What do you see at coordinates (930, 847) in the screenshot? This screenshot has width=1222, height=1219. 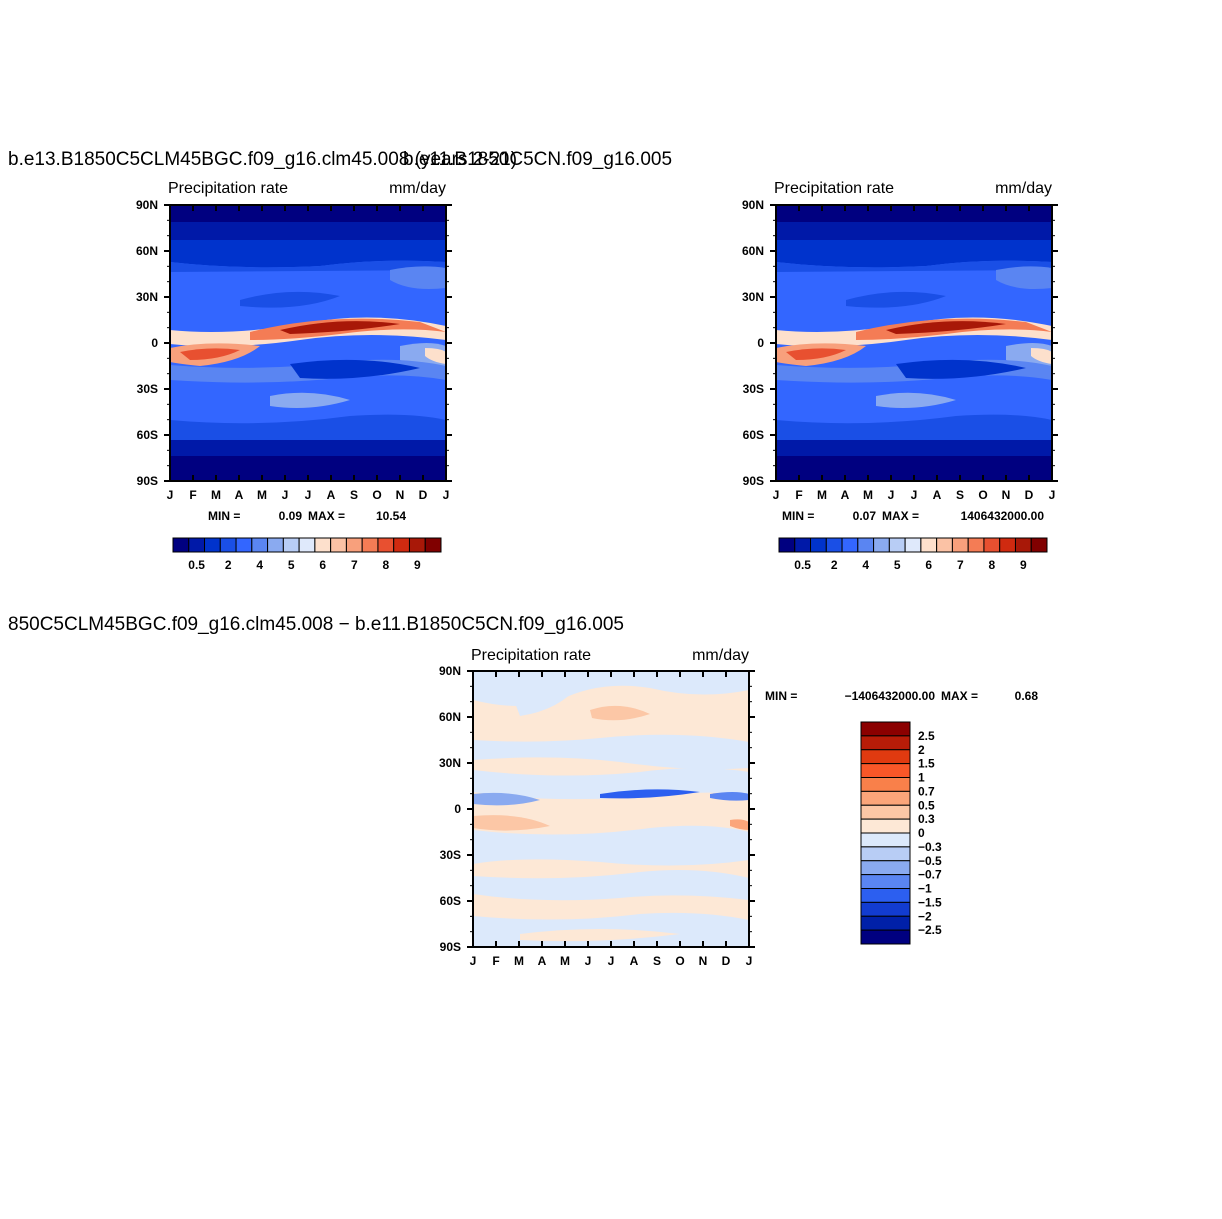 I see `panel-3-colorbar-label: −0.3` at bounding box center [930, 847].